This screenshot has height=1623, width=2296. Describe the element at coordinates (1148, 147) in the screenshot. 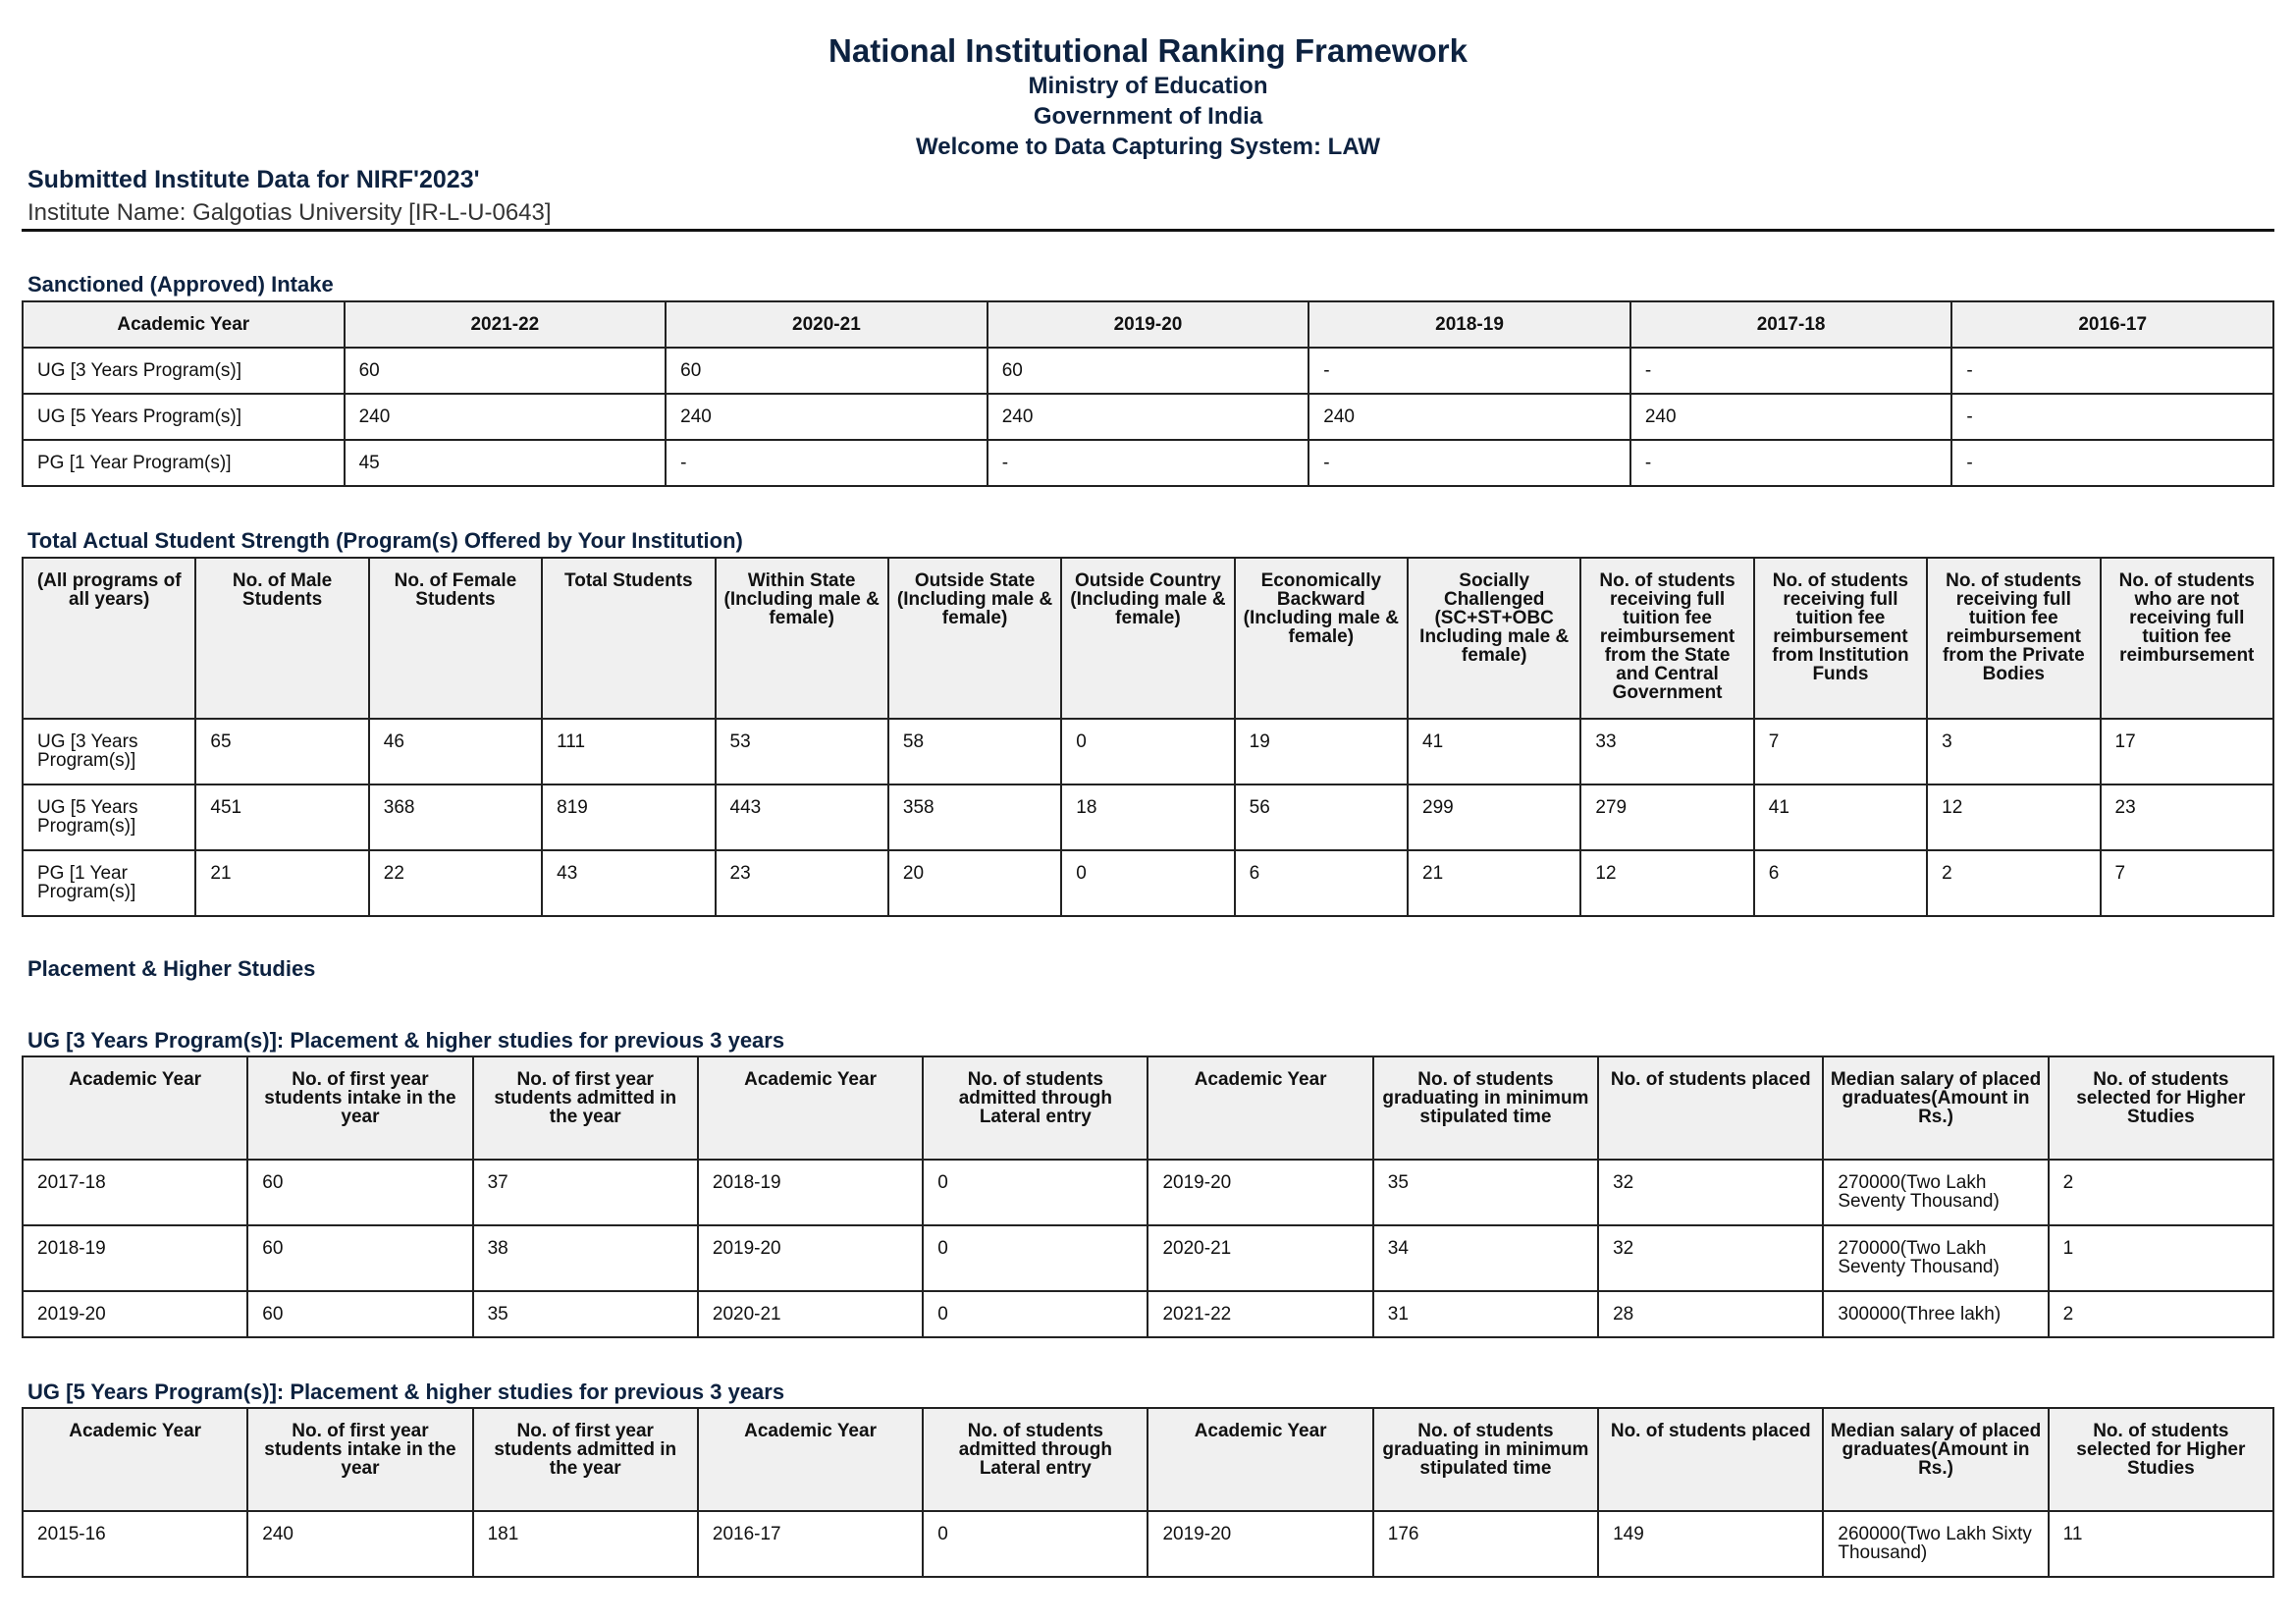

I see `welcome-line: Welcome to Data Capturing System: LAW` at that location.